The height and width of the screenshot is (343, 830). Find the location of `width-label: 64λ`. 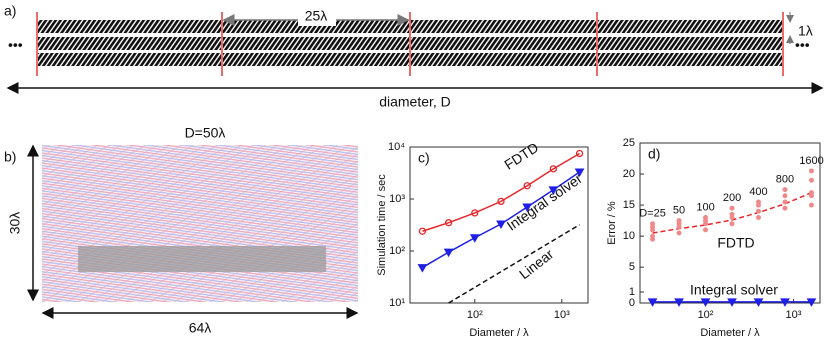

width-label: 64λ is located at coordinates (200, 328).